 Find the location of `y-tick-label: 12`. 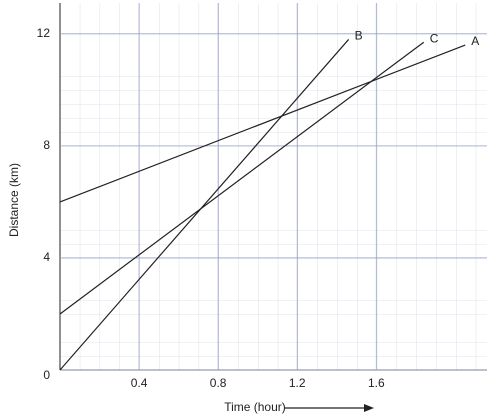

y-tick-label: 12 is located at coordinates (44, 33).